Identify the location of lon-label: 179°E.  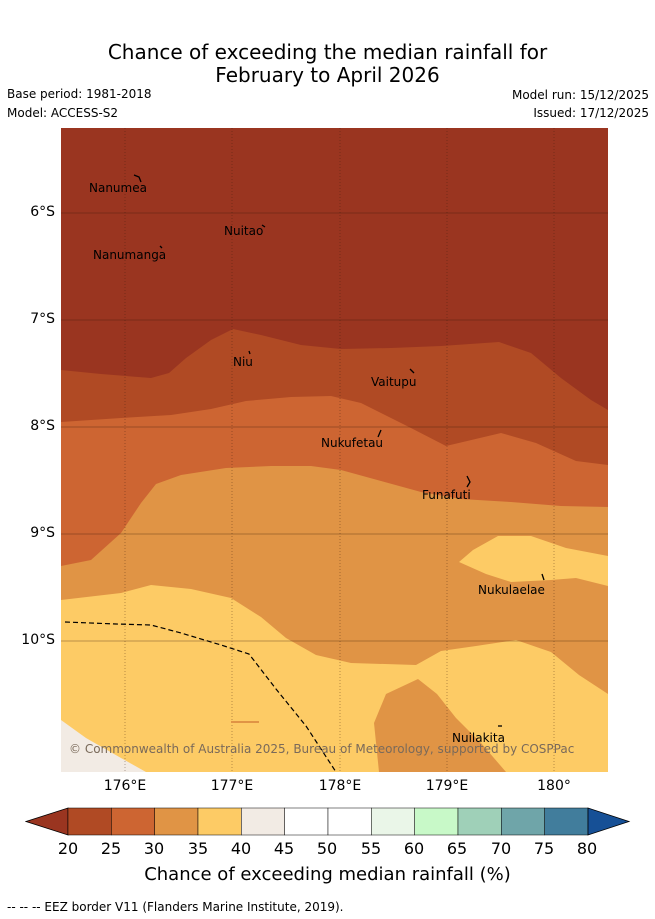
(447, 786).